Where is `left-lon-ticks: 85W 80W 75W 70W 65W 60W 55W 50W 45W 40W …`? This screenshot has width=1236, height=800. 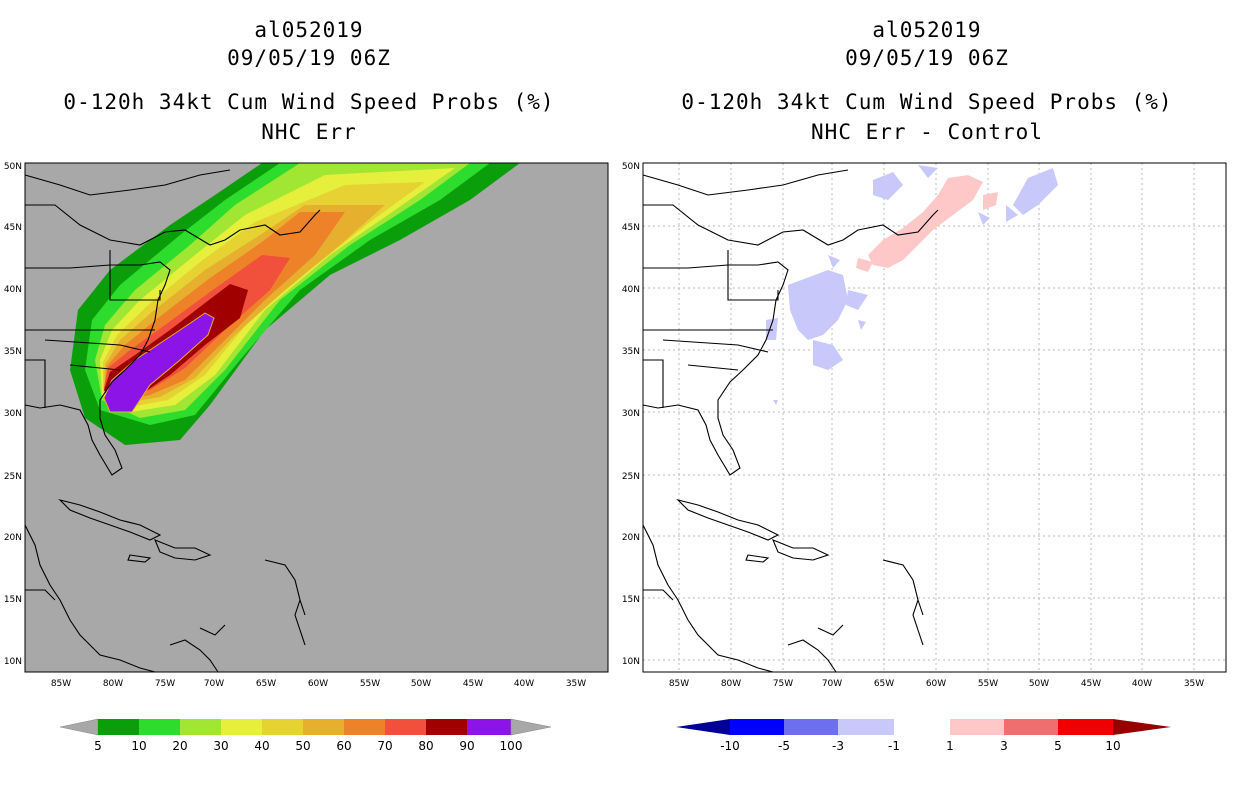
left-lon-ticks: 85W 80W 75W 70W 65W 60W 55W 50W 45W 40W … is located at coordinates (318, 684).